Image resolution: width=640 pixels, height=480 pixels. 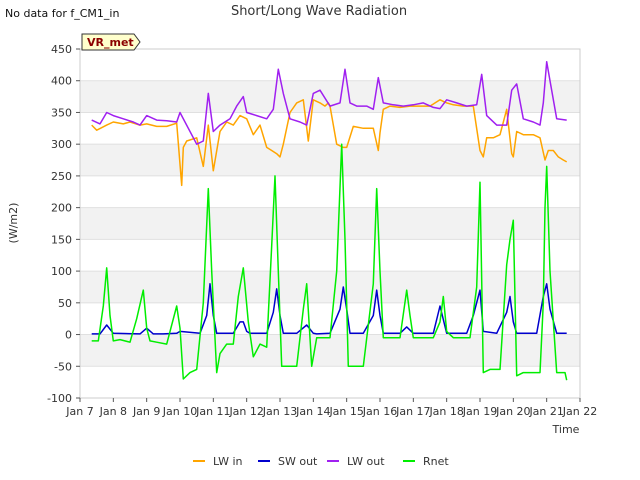 I want to click on x-tick-label: Jan 10, so click(x=179, y=411).